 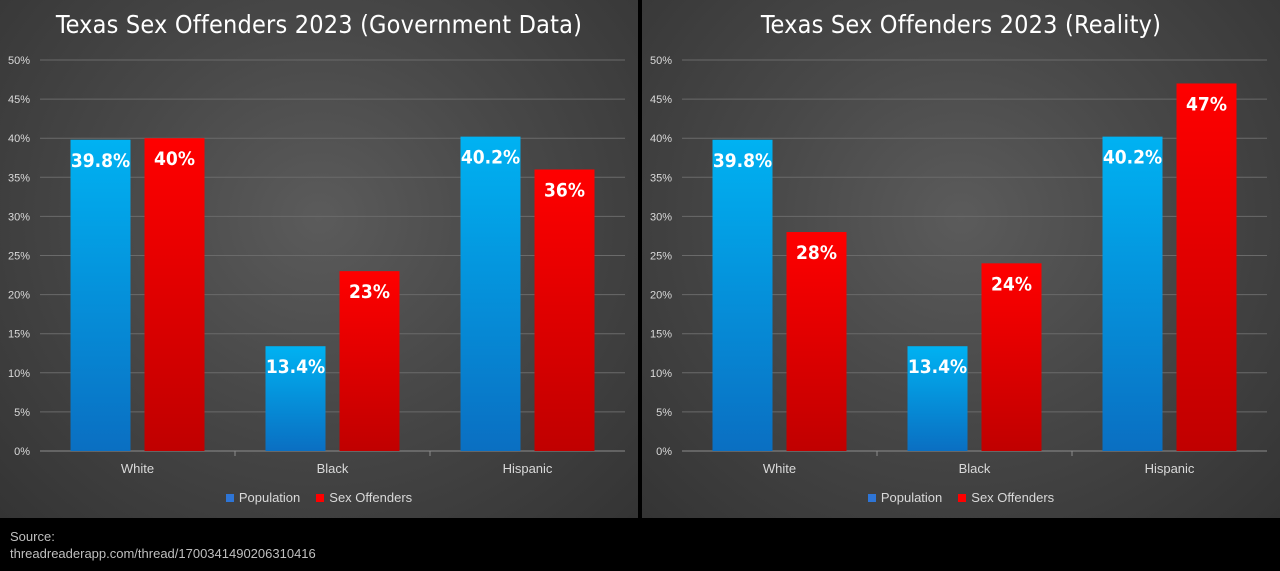 What do you see at coordinates (816, 253) in the screenshot?
I see `data-label: 28%` at bounding box center [816, 253].